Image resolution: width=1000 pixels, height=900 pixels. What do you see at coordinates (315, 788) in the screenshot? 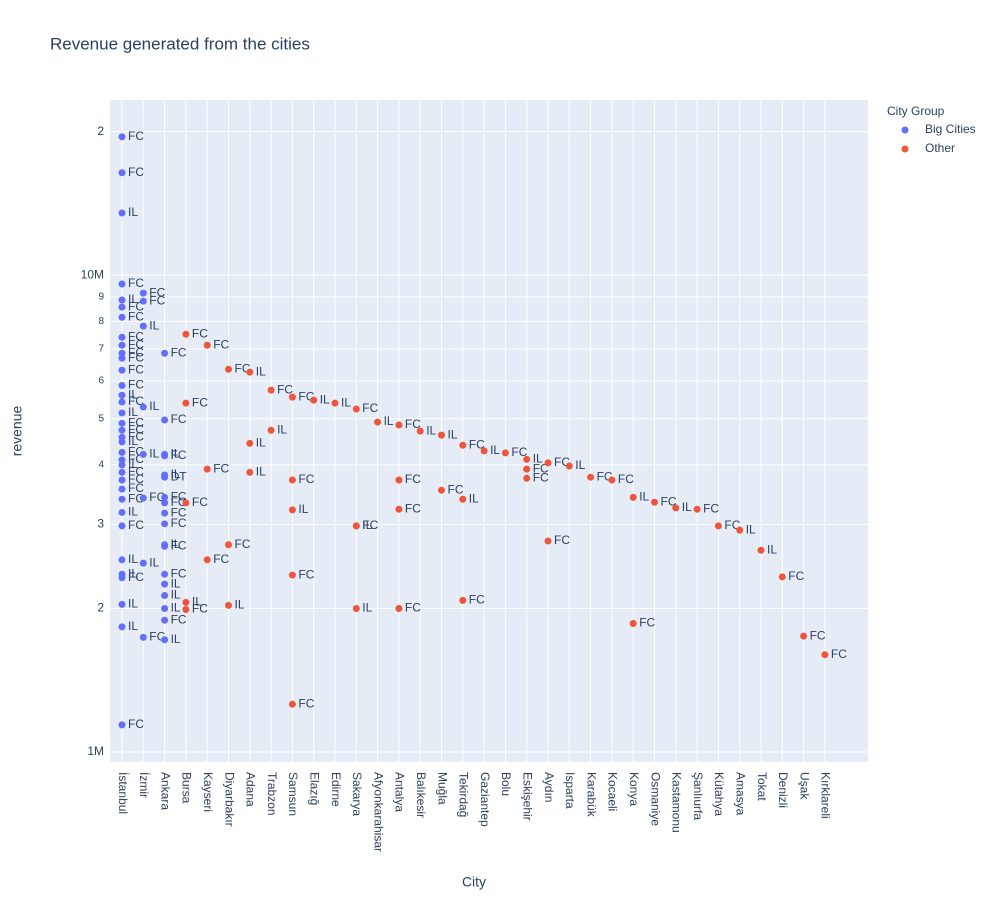
I see `x-tick-label: Elazığ` at bounding box center [315, 788].